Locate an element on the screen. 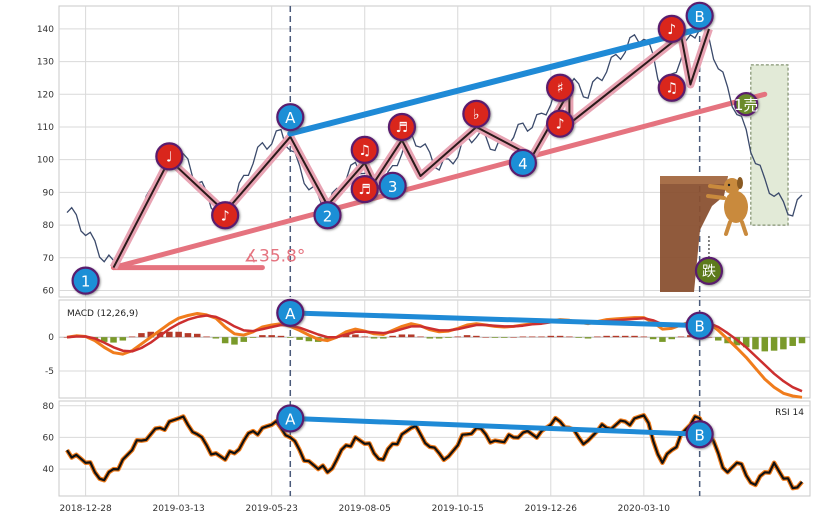 Image resolution: width=819 pixels, height=520 pixels. y-tick-label: -5 is located at coordinates (49, 372).